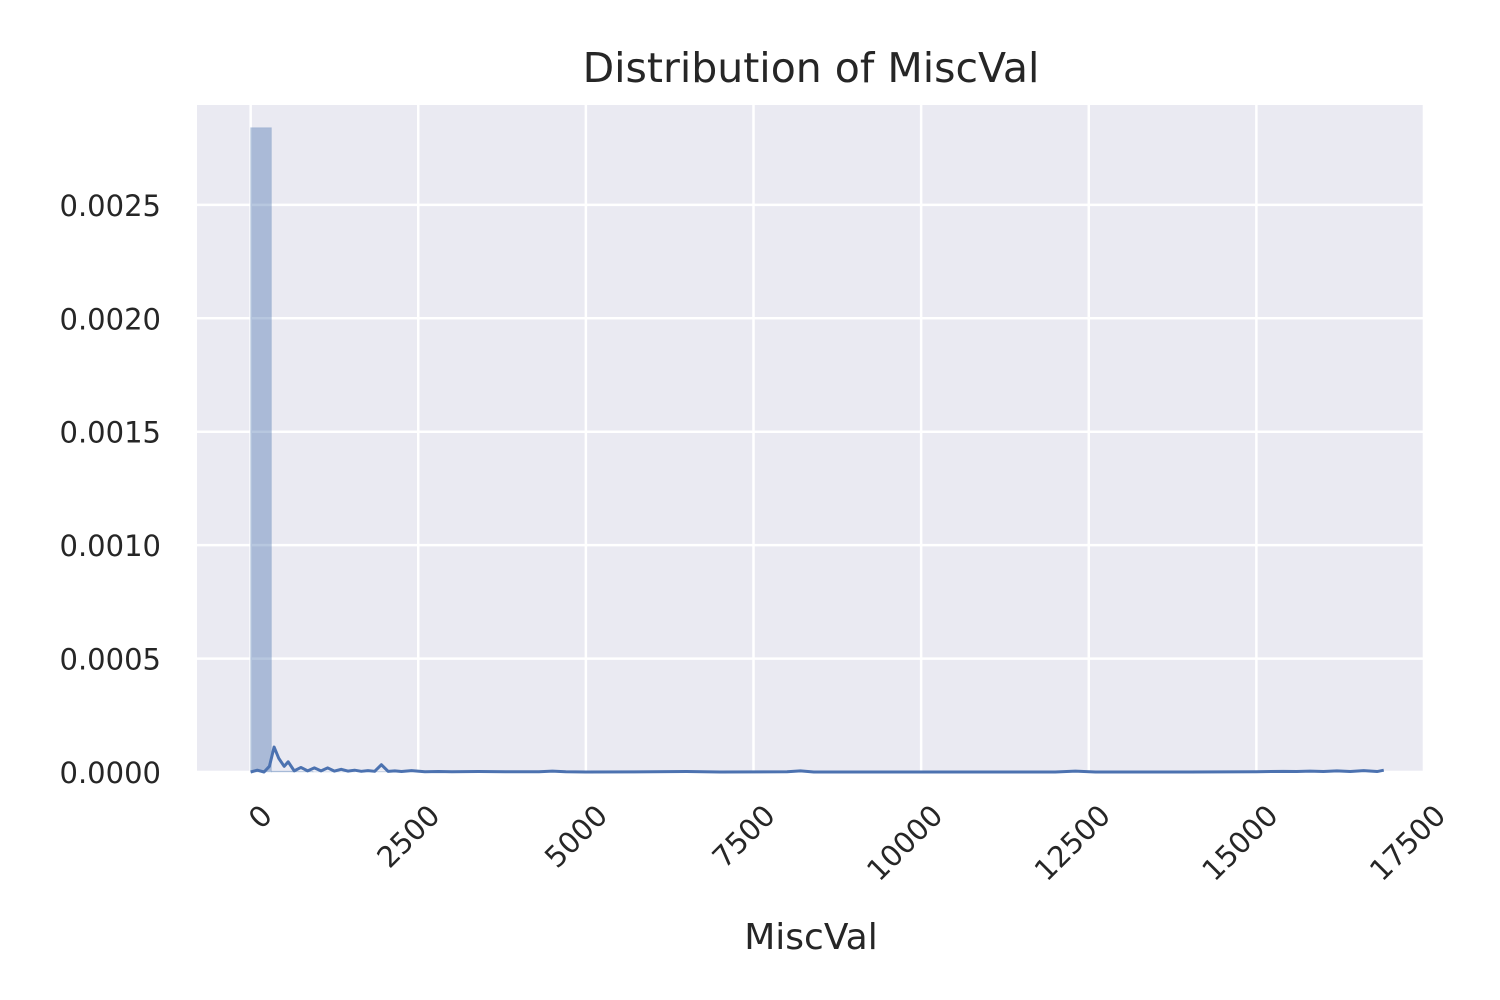  What do you see at coordinates (576, 836) in the screenshot?
I see `x-tick-label: 5000` at bounding box center [576, 836].